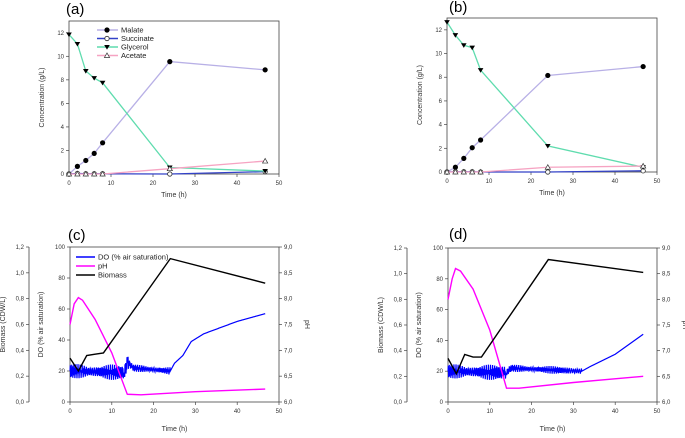  Describe the element at coordinates (683, 325) in the screenshot. I see `y2-axis-label: pH` at that location.